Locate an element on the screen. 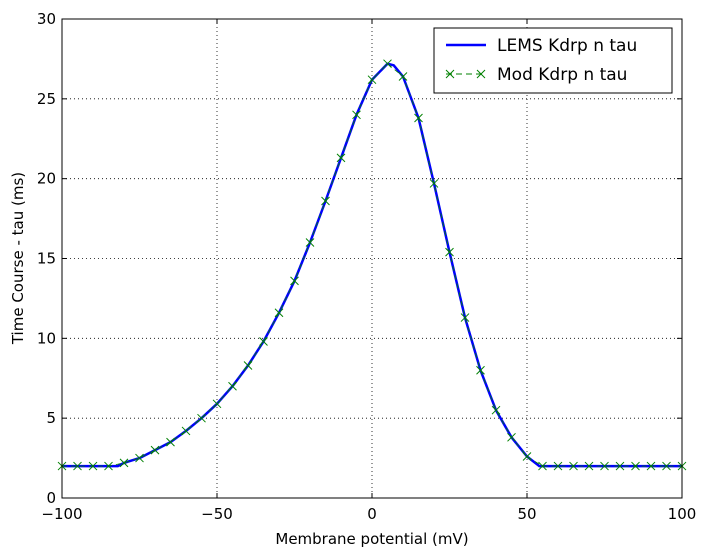 This screenshot has height=557, width=707. x-tick-label: −50 is located at coordinates (217, 514).